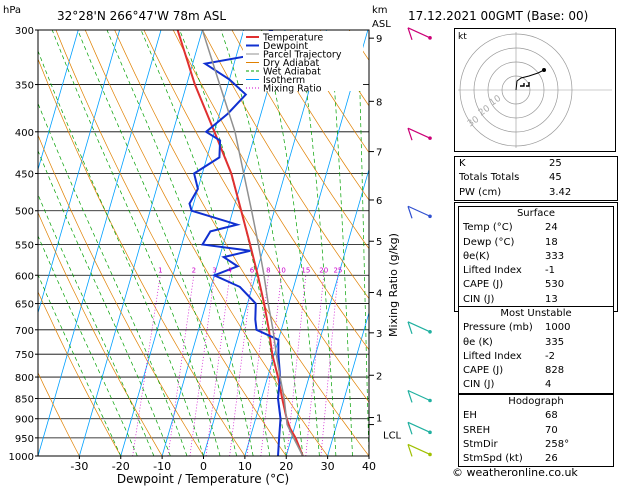  What do you see at coordinates (24, 276) in the screenshot?
I see `pressure-tick-label: 600` at bounding box center [24, 276].